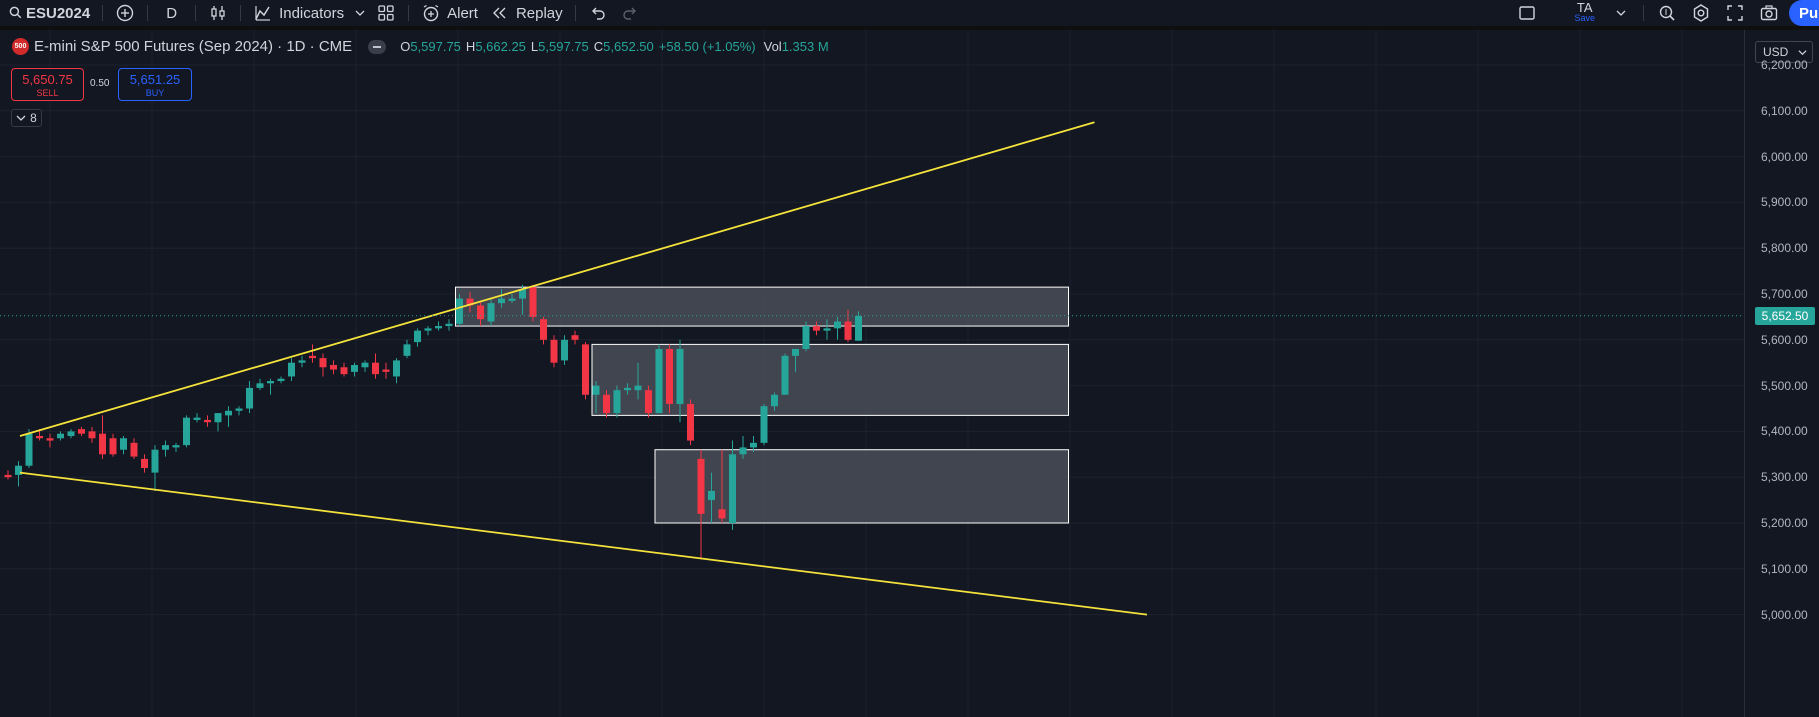  What do you see at coordinates (1776, 52) in the screenshot?
I see `currency-label: USD` at bounding box center [1776, 52].